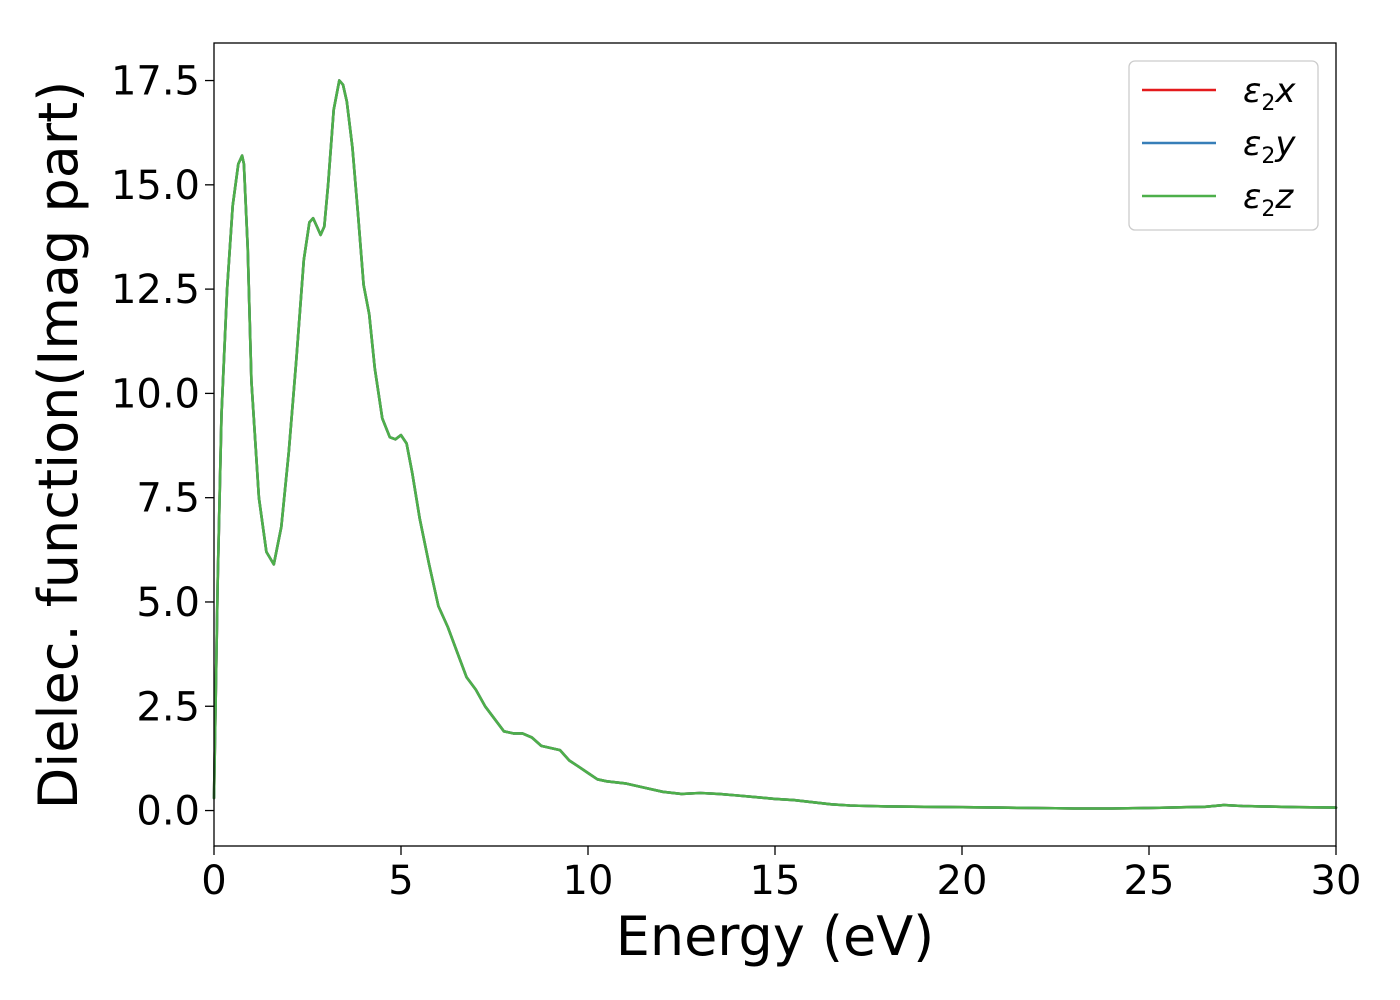 The height and width of the screenshot is (1000, 1400). What do you see at coordinates (775, 881) in the screenshot?
I see `x-tick-label: 15` at bounding box center [775, 881].